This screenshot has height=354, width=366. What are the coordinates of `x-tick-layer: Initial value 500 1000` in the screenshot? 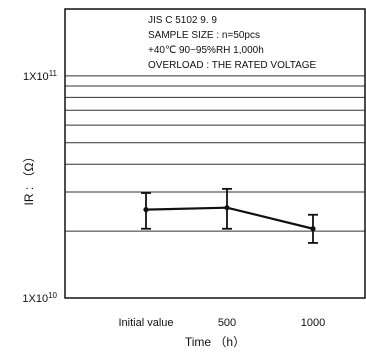 It's located at (221, 323).